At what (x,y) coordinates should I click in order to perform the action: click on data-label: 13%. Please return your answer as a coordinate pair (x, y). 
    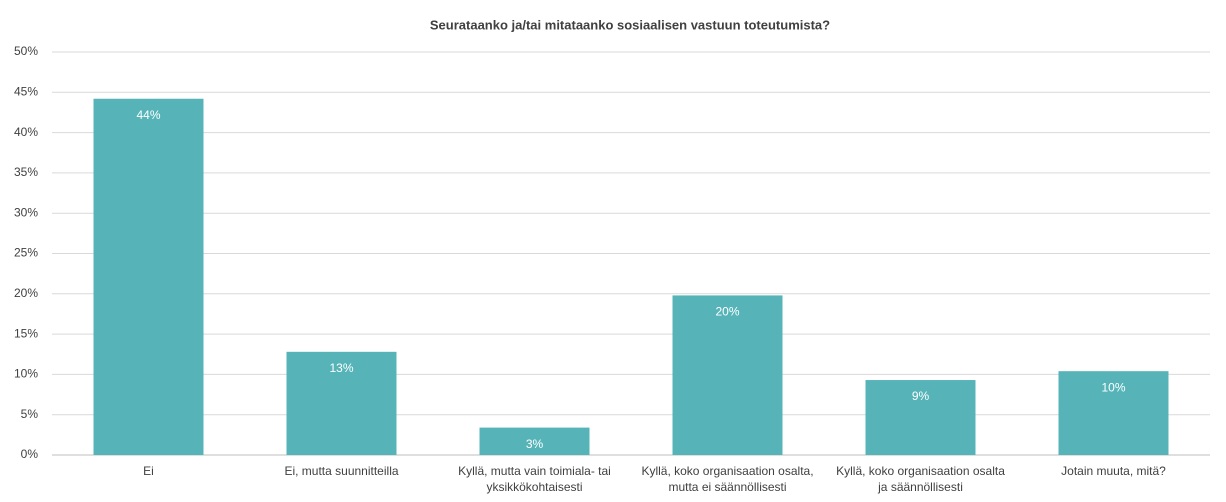
    Looking at the image, I should click on (341, 368).